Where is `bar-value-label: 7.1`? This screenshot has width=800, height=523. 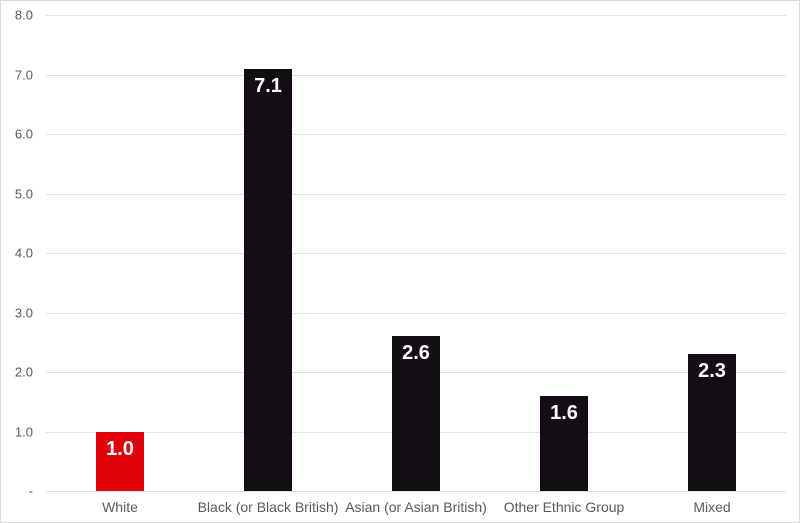 bar-value-label: 7.1 is located at coordinates (268, 85).